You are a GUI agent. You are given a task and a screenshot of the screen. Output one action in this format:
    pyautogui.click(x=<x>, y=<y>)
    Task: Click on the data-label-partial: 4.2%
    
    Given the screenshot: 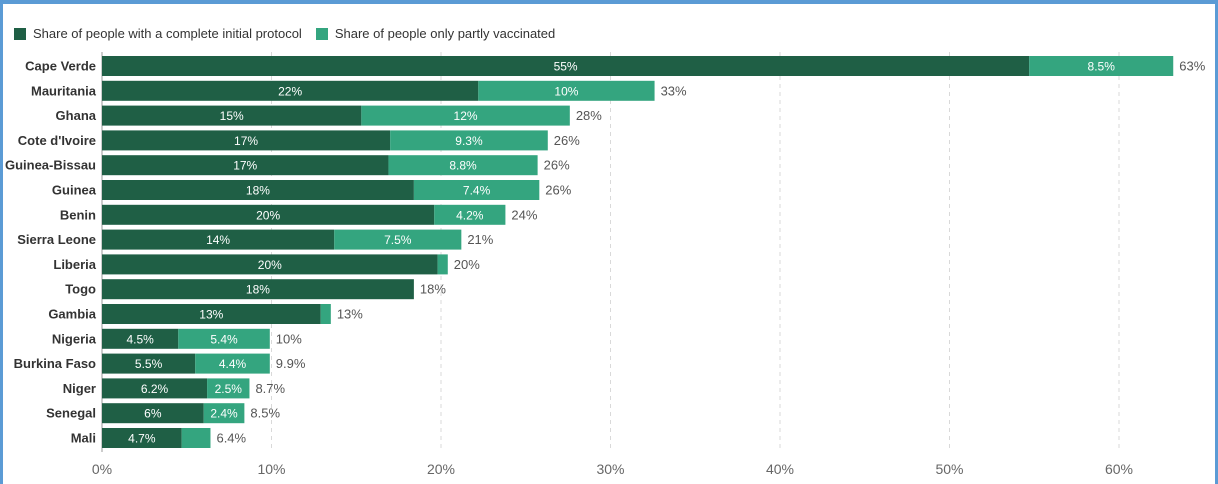 What is the action you would take?
    pyautogui.click(x=470, y=215)
    